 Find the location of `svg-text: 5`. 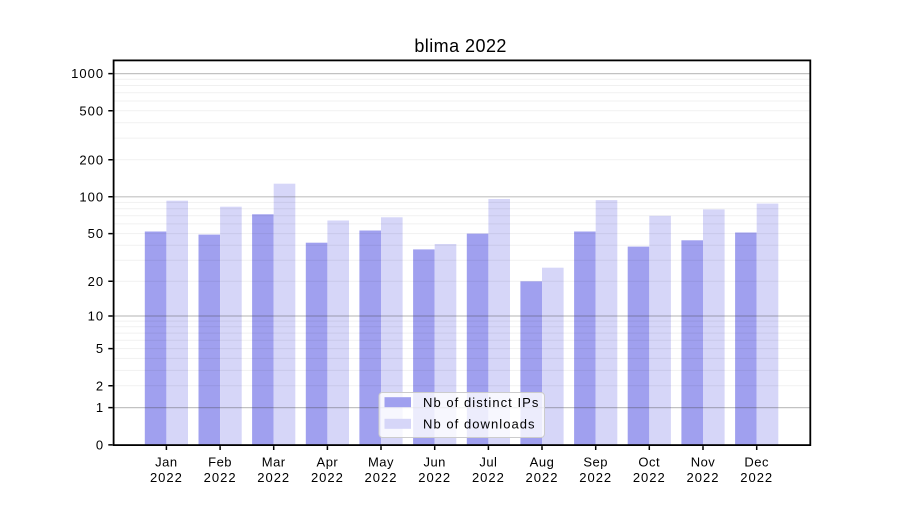

svg-text: 5 is located at coordinates (100, 348).